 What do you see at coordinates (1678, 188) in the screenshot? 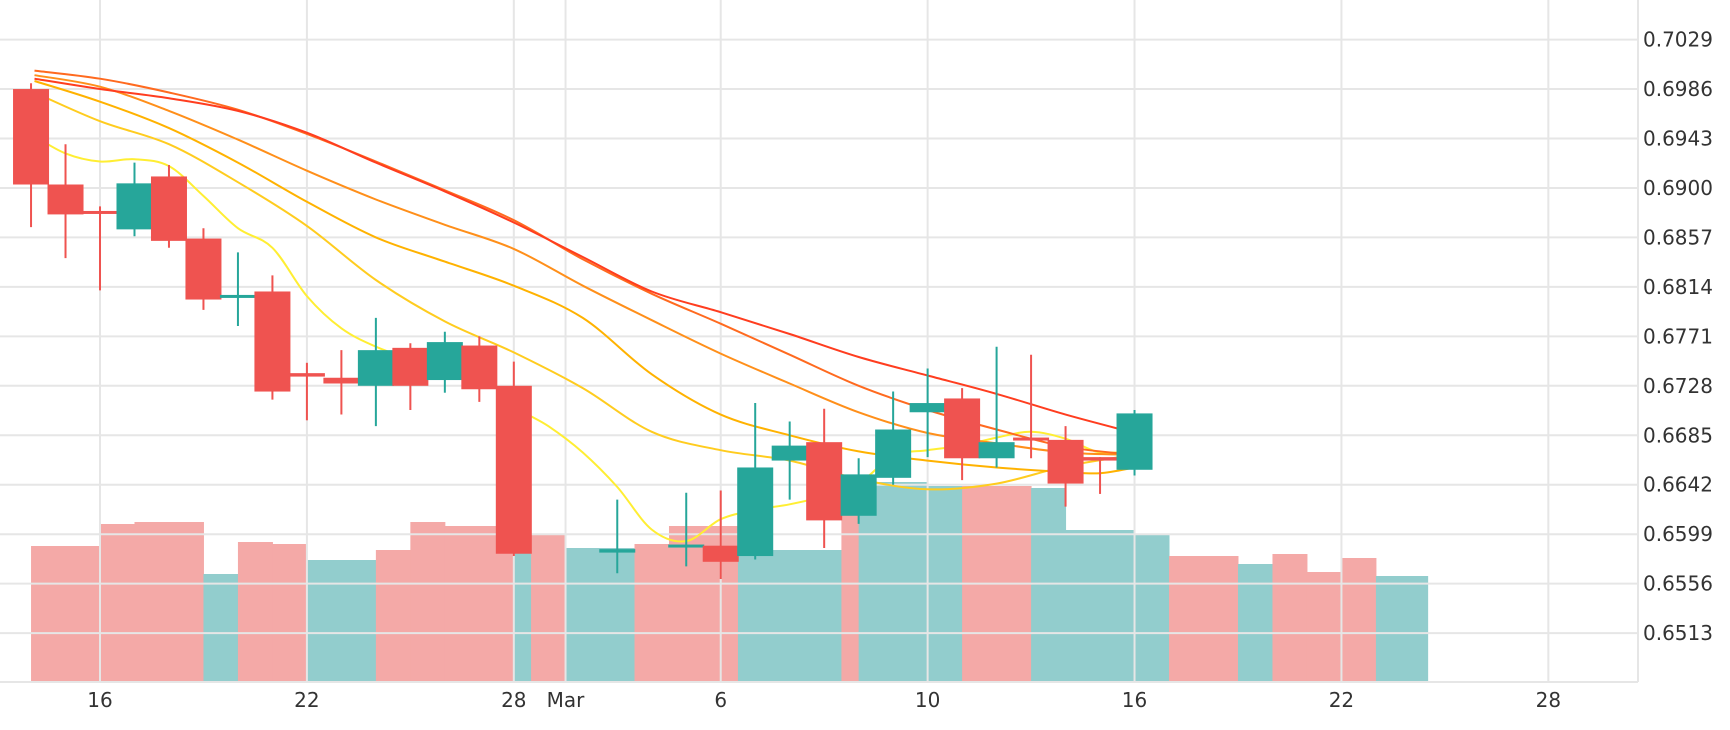
I see `y-tick-label: 0.6900` at bounding box center [1678, 188].